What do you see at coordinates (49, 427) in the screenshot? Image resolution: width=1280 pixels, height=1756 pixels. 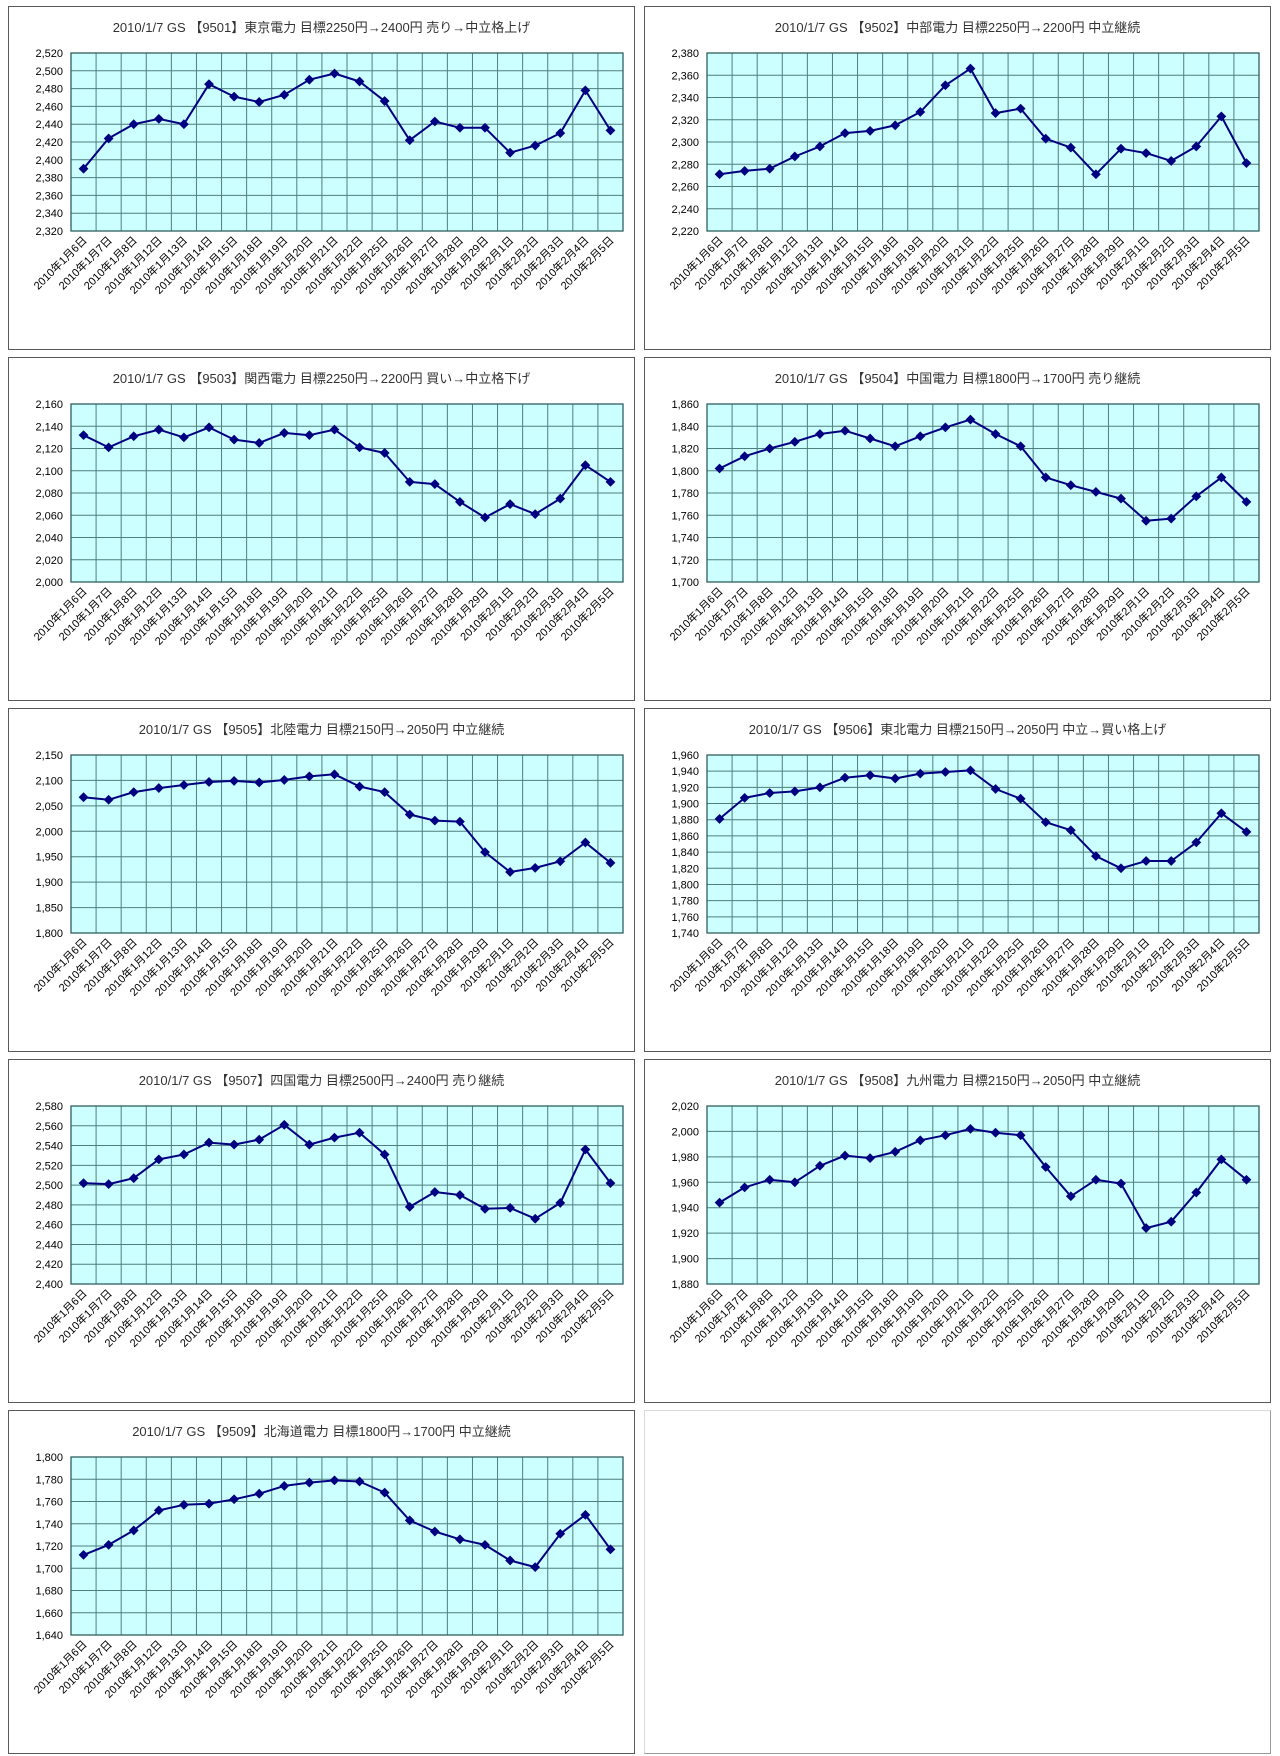 I see `svg-text: 2,140` at bounding box center [49, 427].